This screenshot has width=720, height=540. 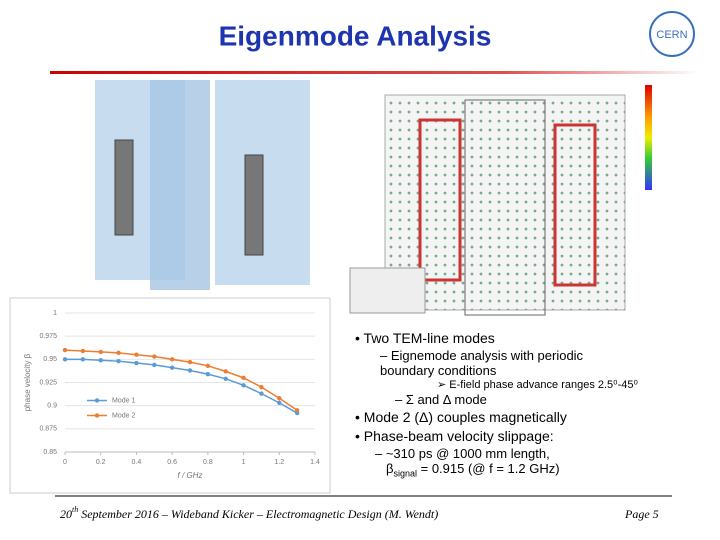 I want to click on y-tick-label: 0.975, so click(x=48, y=336).